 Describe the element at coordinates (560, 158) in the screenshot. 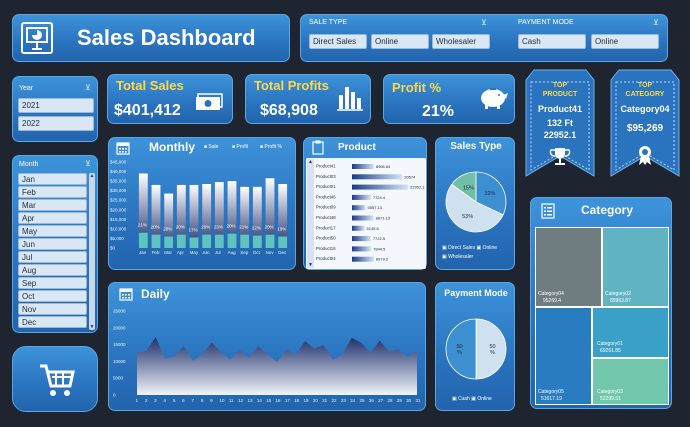

I see `trophy-icon` at that location.